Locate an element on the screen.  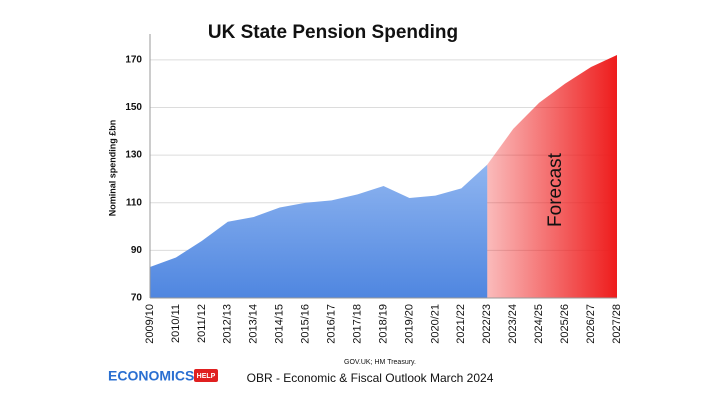
logo-badge is located at coordinates (206, 375).